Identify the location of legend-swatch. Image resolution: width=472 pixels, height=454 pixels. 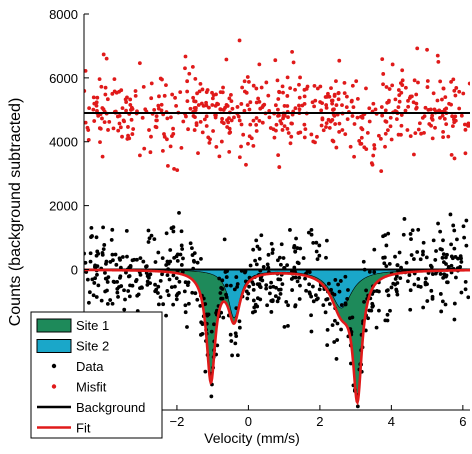
(54, 325).